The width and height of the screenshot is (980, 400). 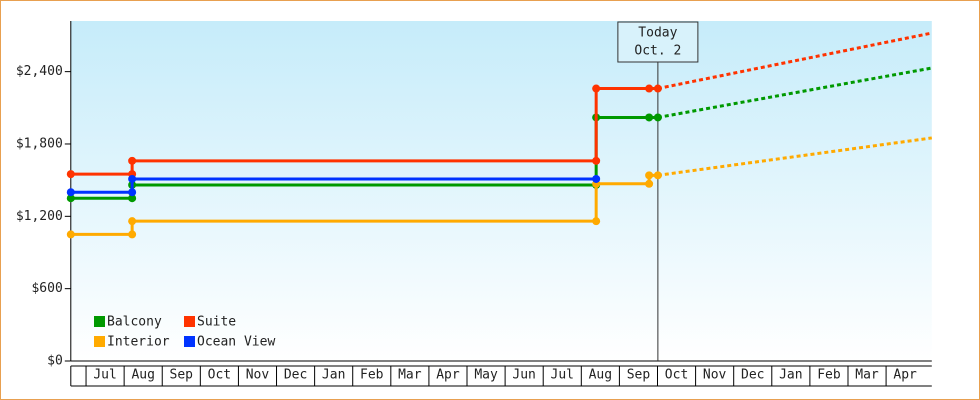 What do you see at coordinates (55, 361) in the screenshot?
I see `y-tick-label: $0` at bounding box center [55, 361].